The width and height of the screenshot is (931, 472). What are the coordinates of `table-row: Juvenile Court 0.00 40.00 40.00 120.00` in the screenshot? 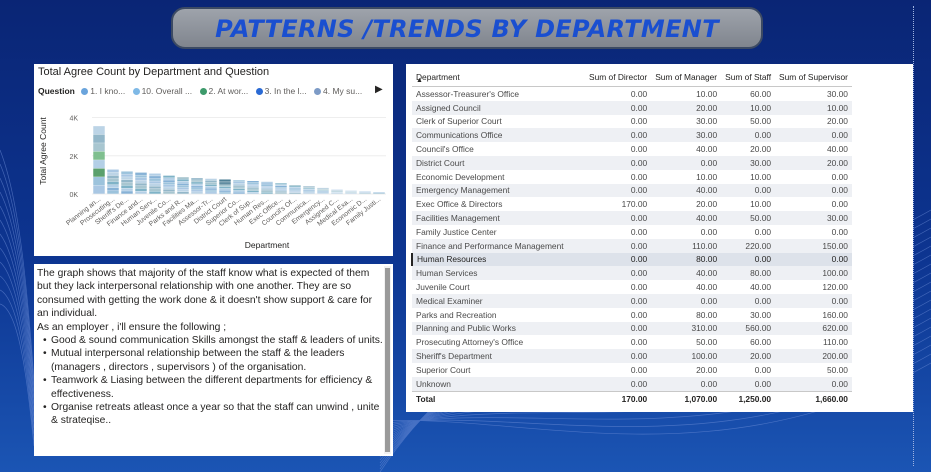 It's located at (632, 287).